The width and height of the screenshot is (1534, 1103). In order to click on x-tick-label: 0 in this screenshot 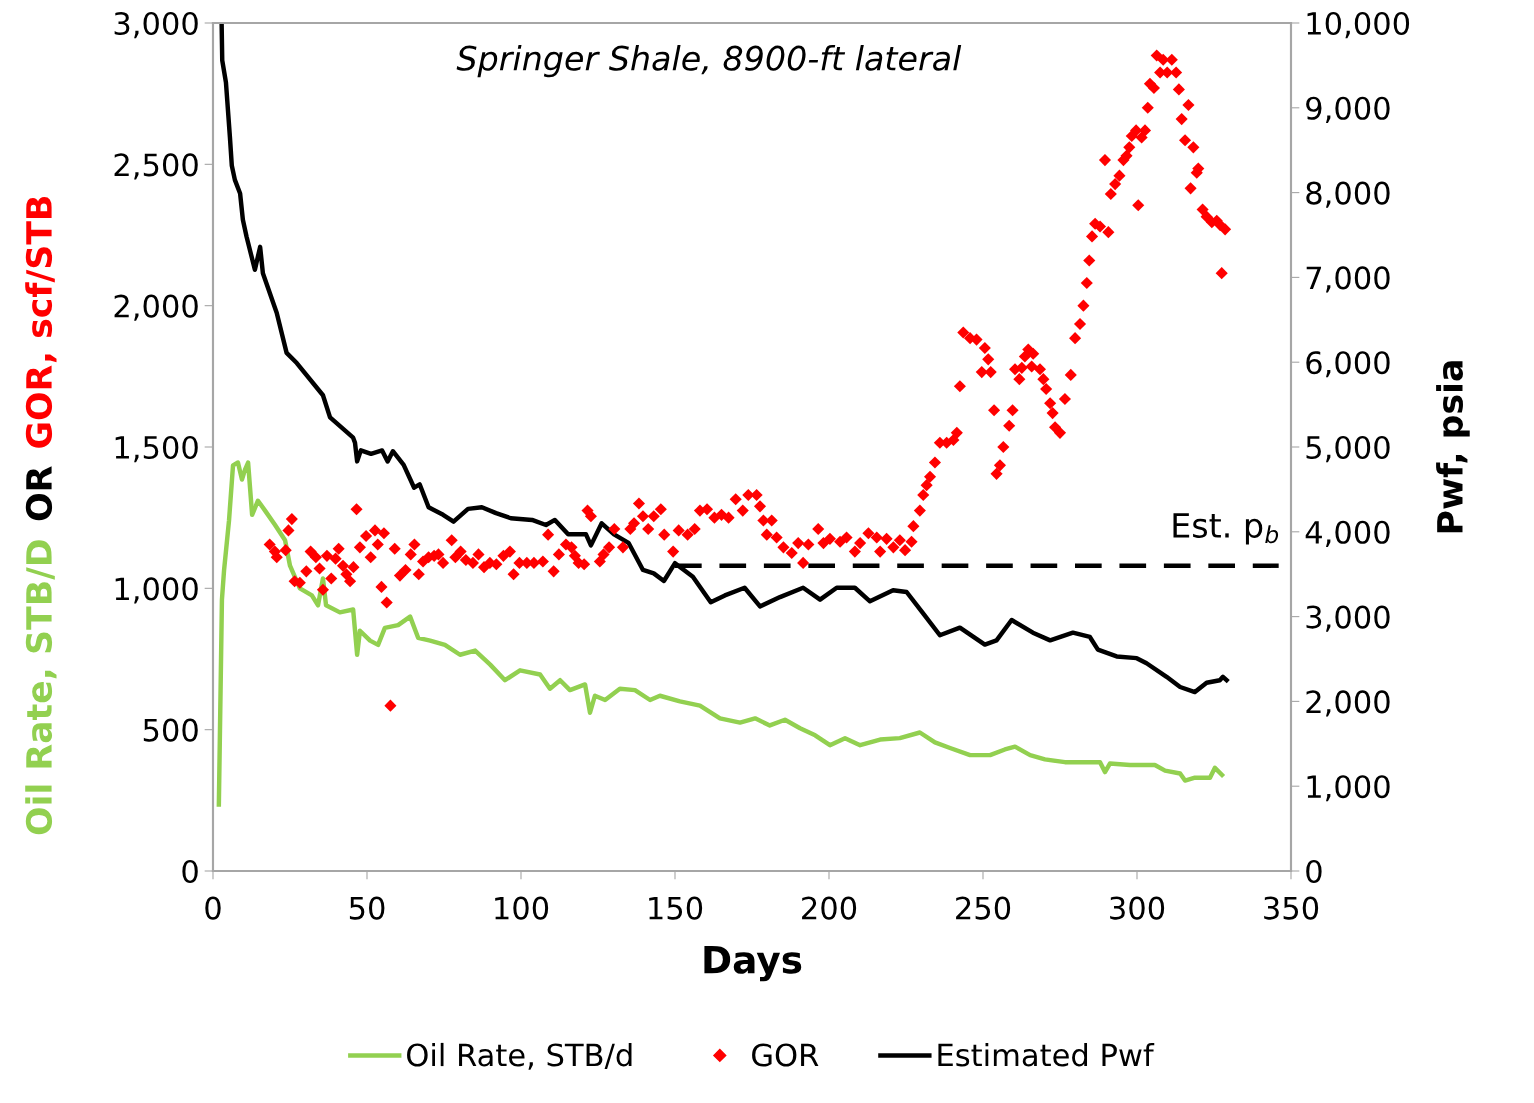, I will do `click(213, 908)`.